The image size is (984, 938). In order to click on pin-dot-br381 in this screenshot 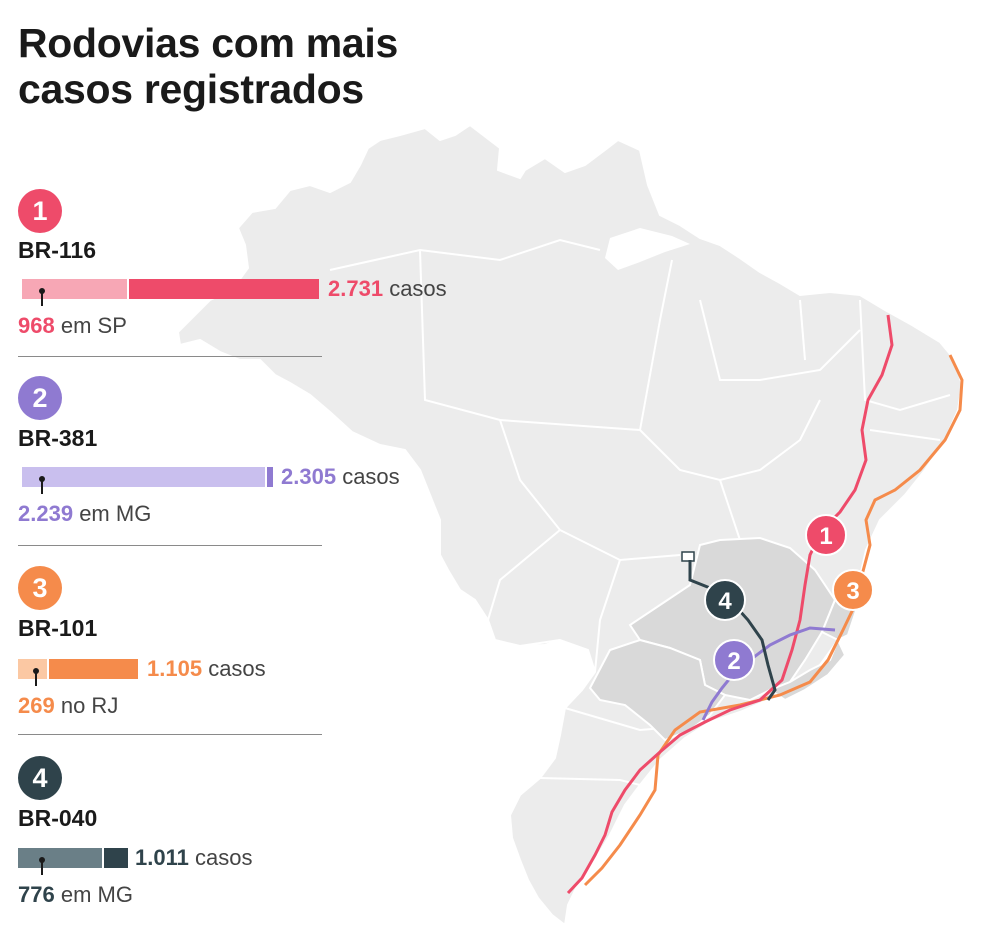, I will do `click(42, 479)`.